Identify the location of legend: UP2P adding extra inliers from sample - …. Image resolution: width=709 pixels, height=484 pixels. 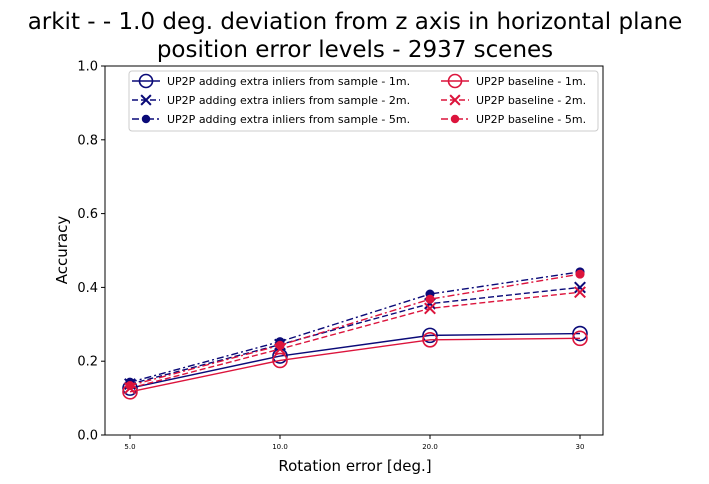
(363, 101).